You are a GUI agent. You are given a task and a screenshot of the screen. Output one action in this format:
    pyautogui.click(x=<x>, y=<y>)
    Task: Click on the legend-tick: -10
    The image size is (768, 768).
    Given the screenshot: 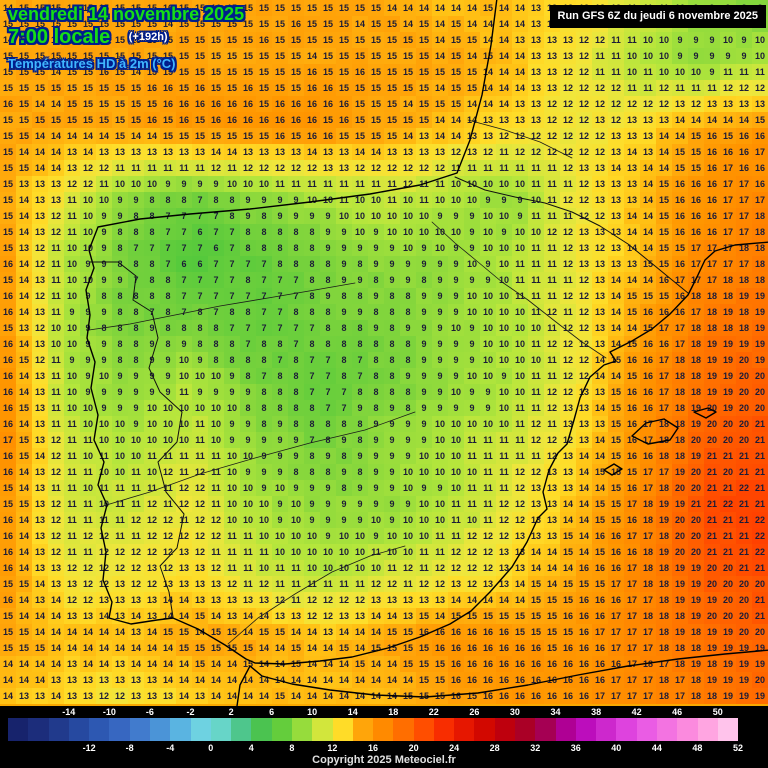 What is the action you would take?
    pyautogui.click(x=109, y=712)
    